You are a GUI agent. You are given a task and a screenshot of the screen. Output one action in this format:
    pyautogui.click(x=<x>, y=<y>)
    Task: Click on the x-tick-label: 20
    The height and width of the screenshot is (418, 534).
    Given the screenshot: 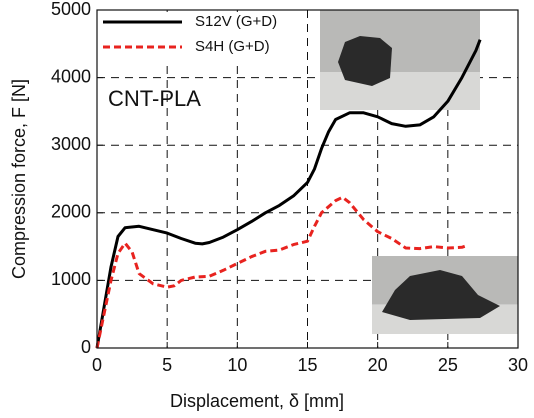 What is the action you would take?
    pyautogui.click(x=378, y=365)
    